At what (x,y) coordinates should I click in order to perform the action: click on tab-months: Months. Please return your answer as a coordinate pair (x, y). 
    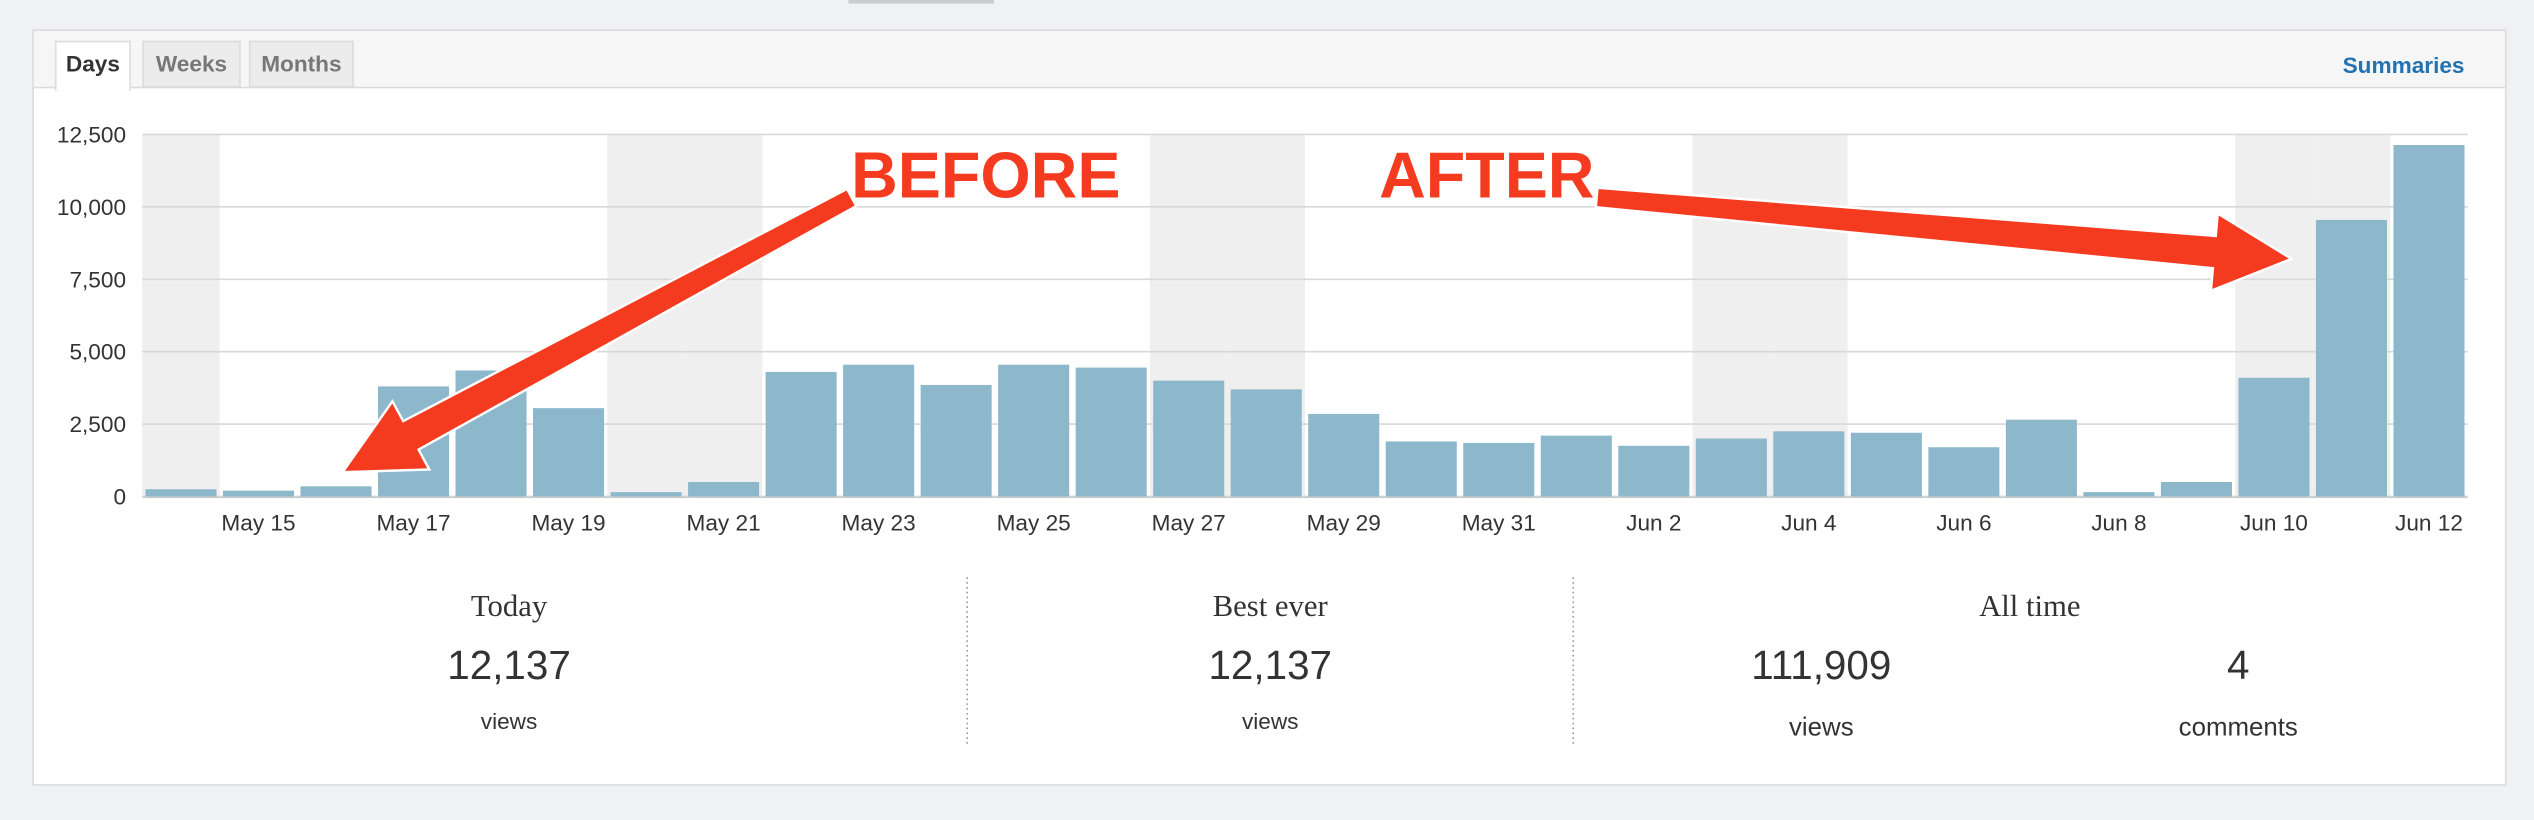
    Looking at the image, I should click on (301, 64).